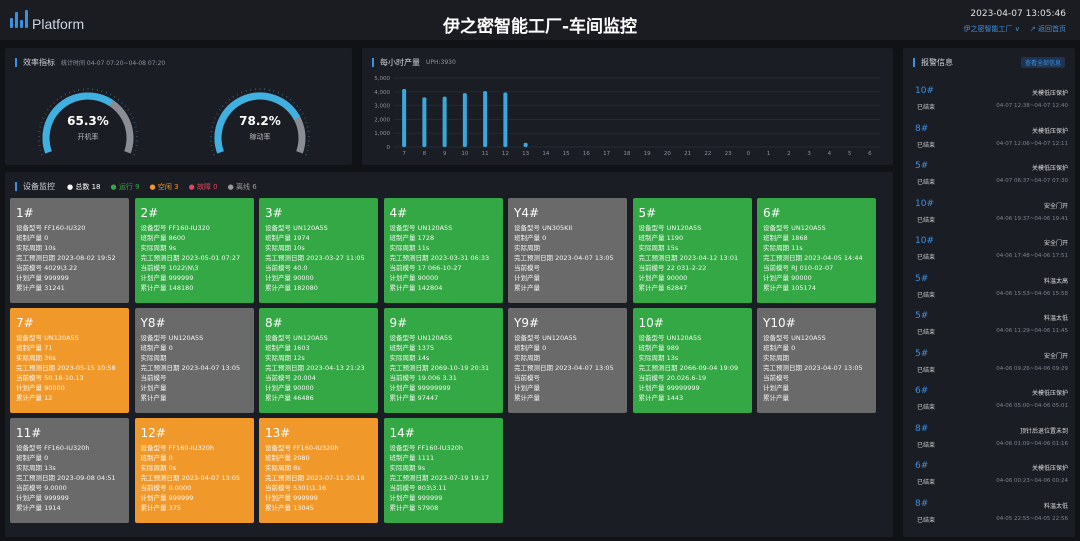 Image resolution: width=1080 pixels, height=541 pixels. What do you see at coordinates (66, 368) in the screenshot?
I see `device-field: 完工预测日期 2023-05-15 10:58` at bounding box center [66, 368].